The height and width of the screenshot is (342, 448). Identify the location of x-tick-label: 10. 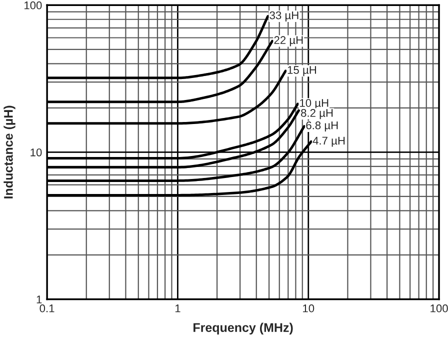
(308, 308).